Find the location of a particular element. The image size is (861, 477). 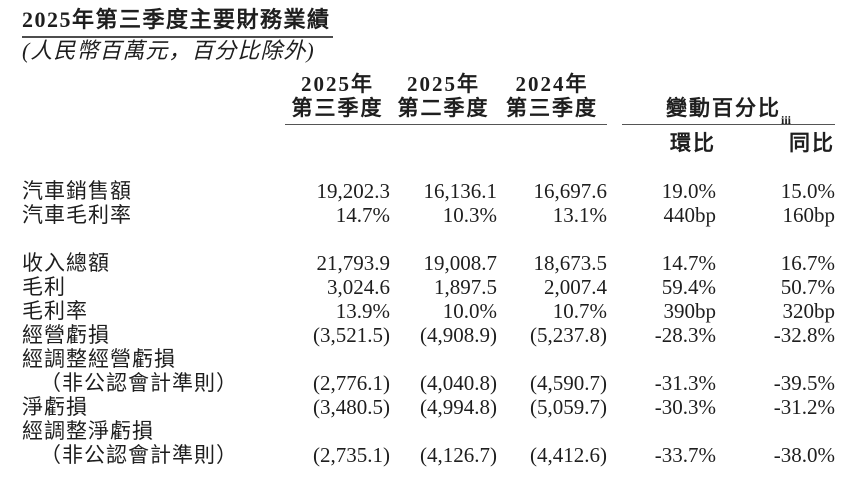

col-header-q3-2025-quarter: 第三季度 is located at coordinates (337, 108).